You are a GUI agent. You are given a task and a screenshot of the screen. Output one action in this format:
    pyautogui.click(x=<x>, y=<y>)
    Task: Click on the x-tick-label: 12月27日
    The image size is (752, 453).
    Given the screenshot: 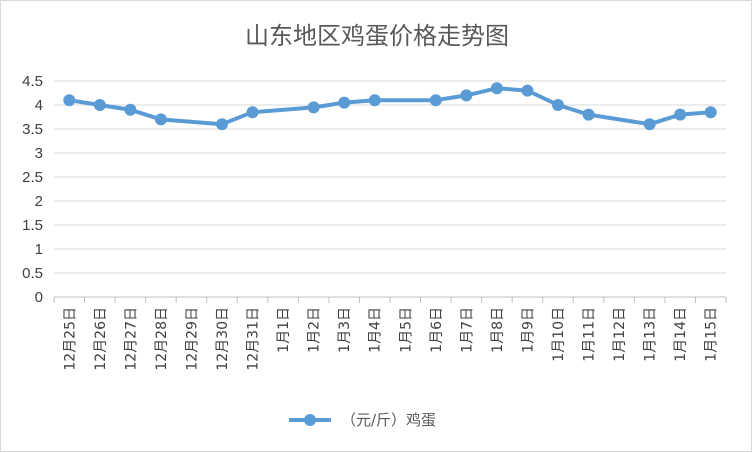 What is the action you would take?
    pyautogui.click(x=131, y=339)
    